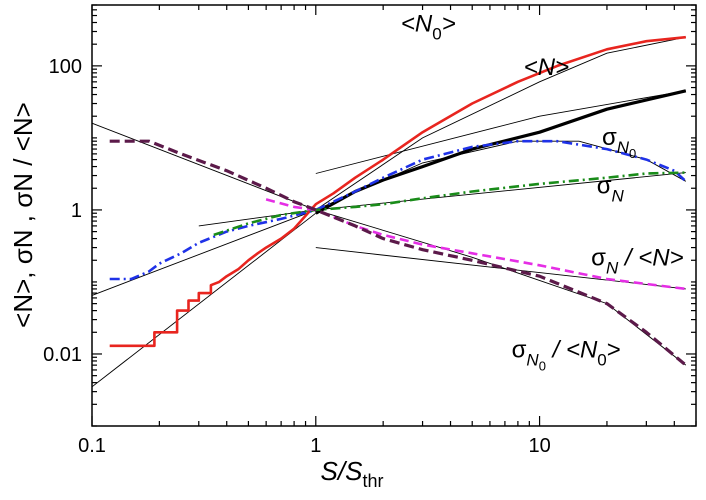 Image resolution: width=706 pixels, height=500 pixels. I want to click on x-axis-title: S/Sthr, so click(352, 473).